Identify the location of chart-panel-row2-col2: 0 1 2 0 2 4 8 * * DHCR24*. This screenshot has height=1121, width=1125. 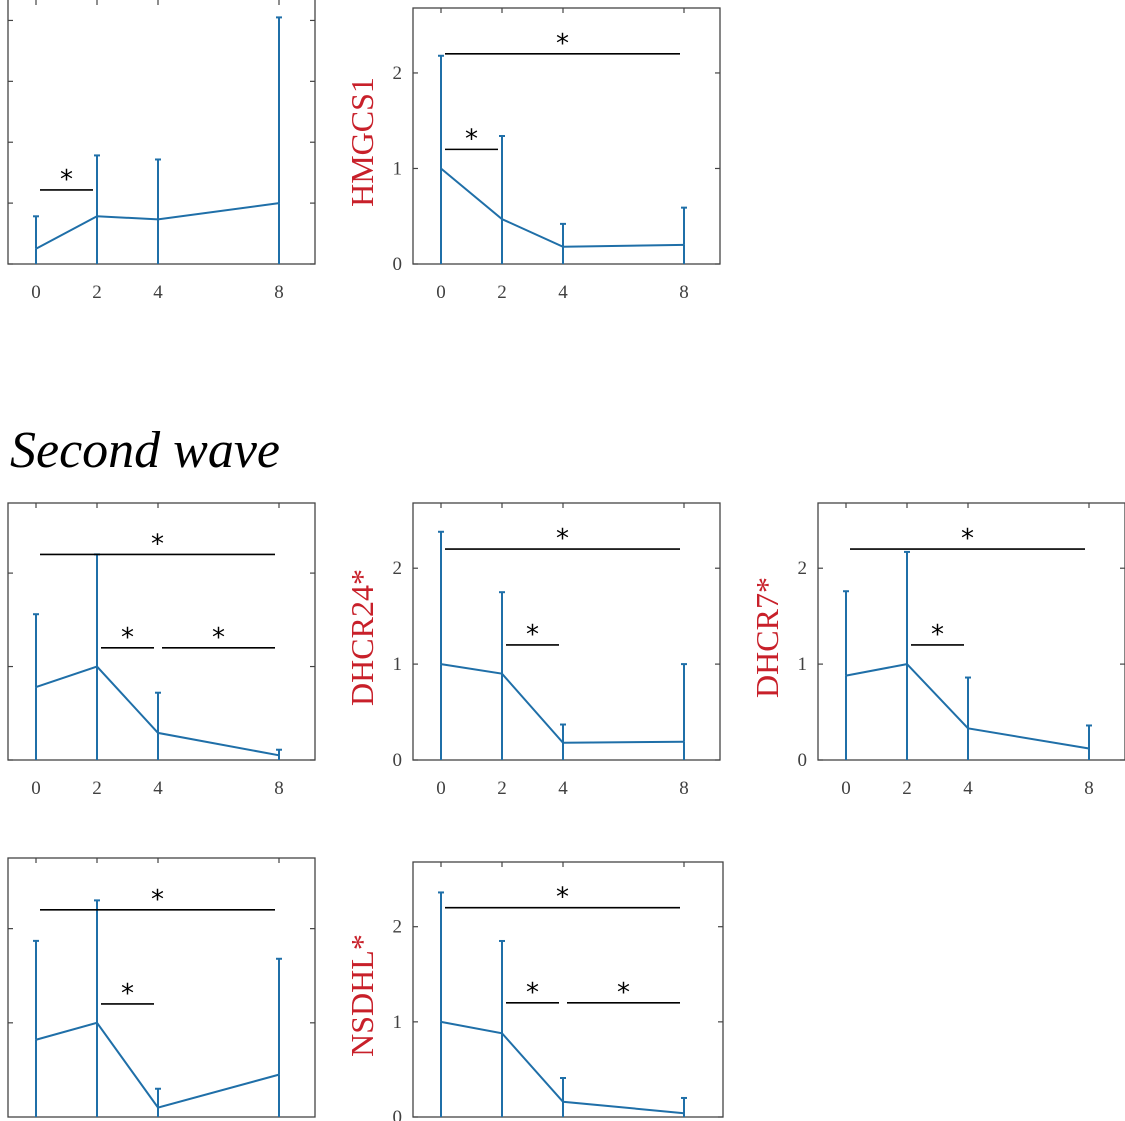
(532, 650).